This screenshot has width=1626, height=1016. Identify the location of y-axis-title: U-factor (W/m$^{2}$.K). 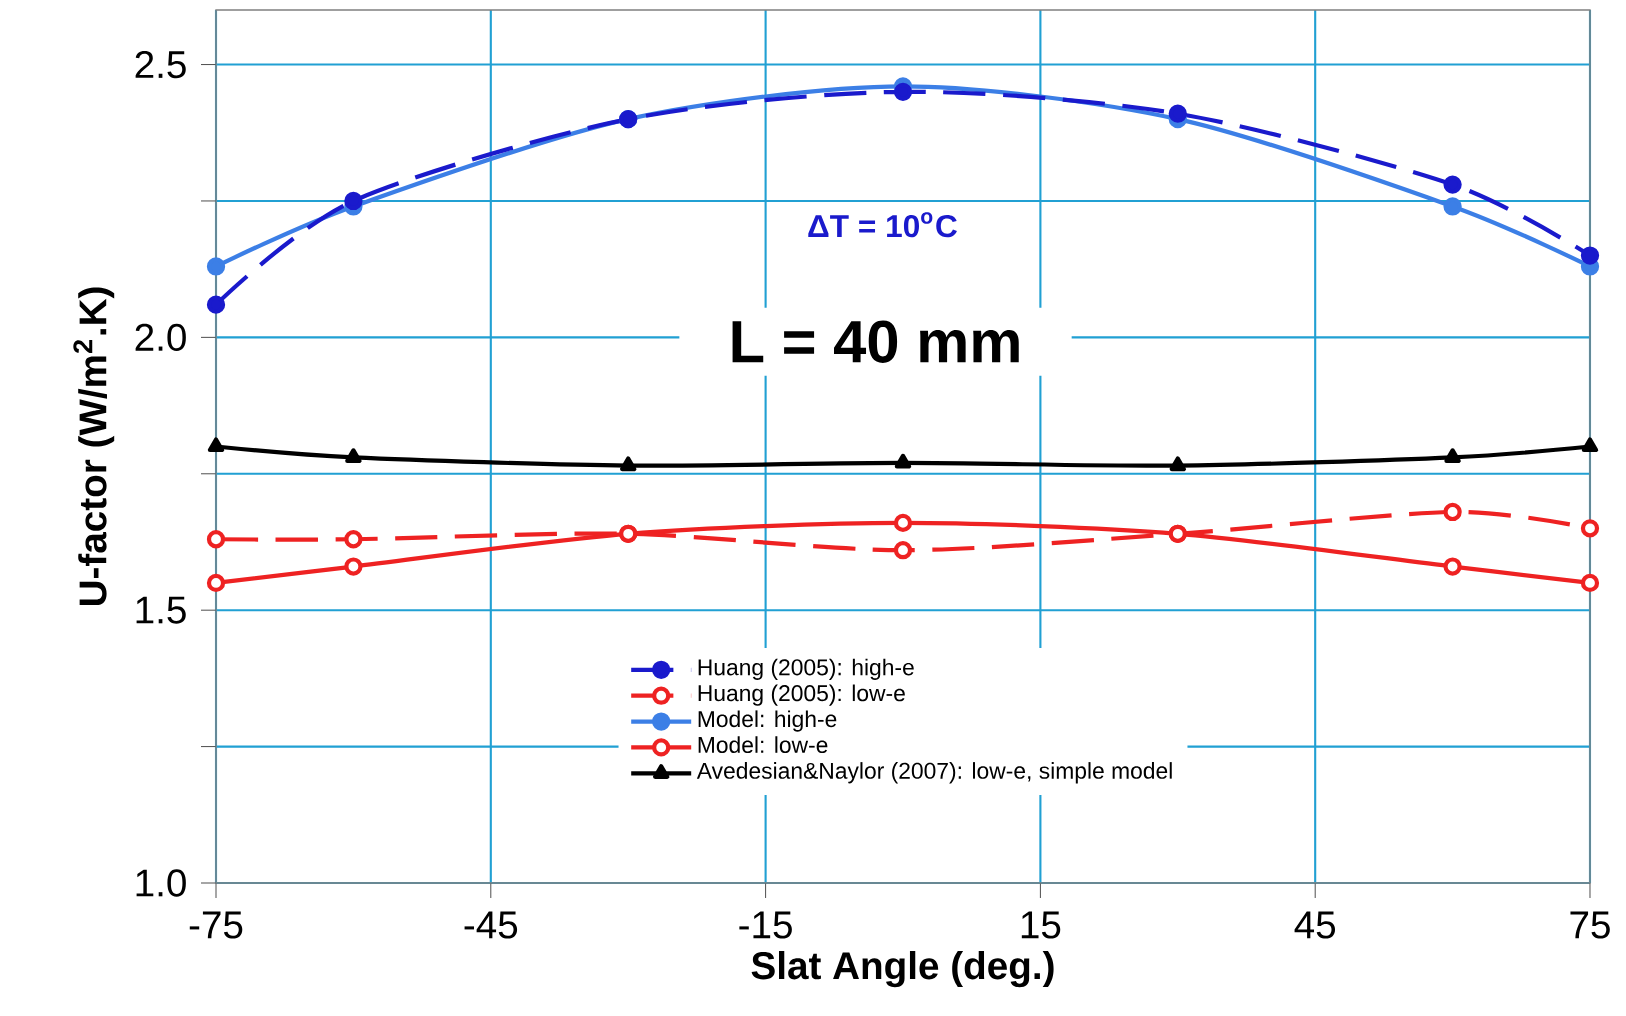
(94, 446).